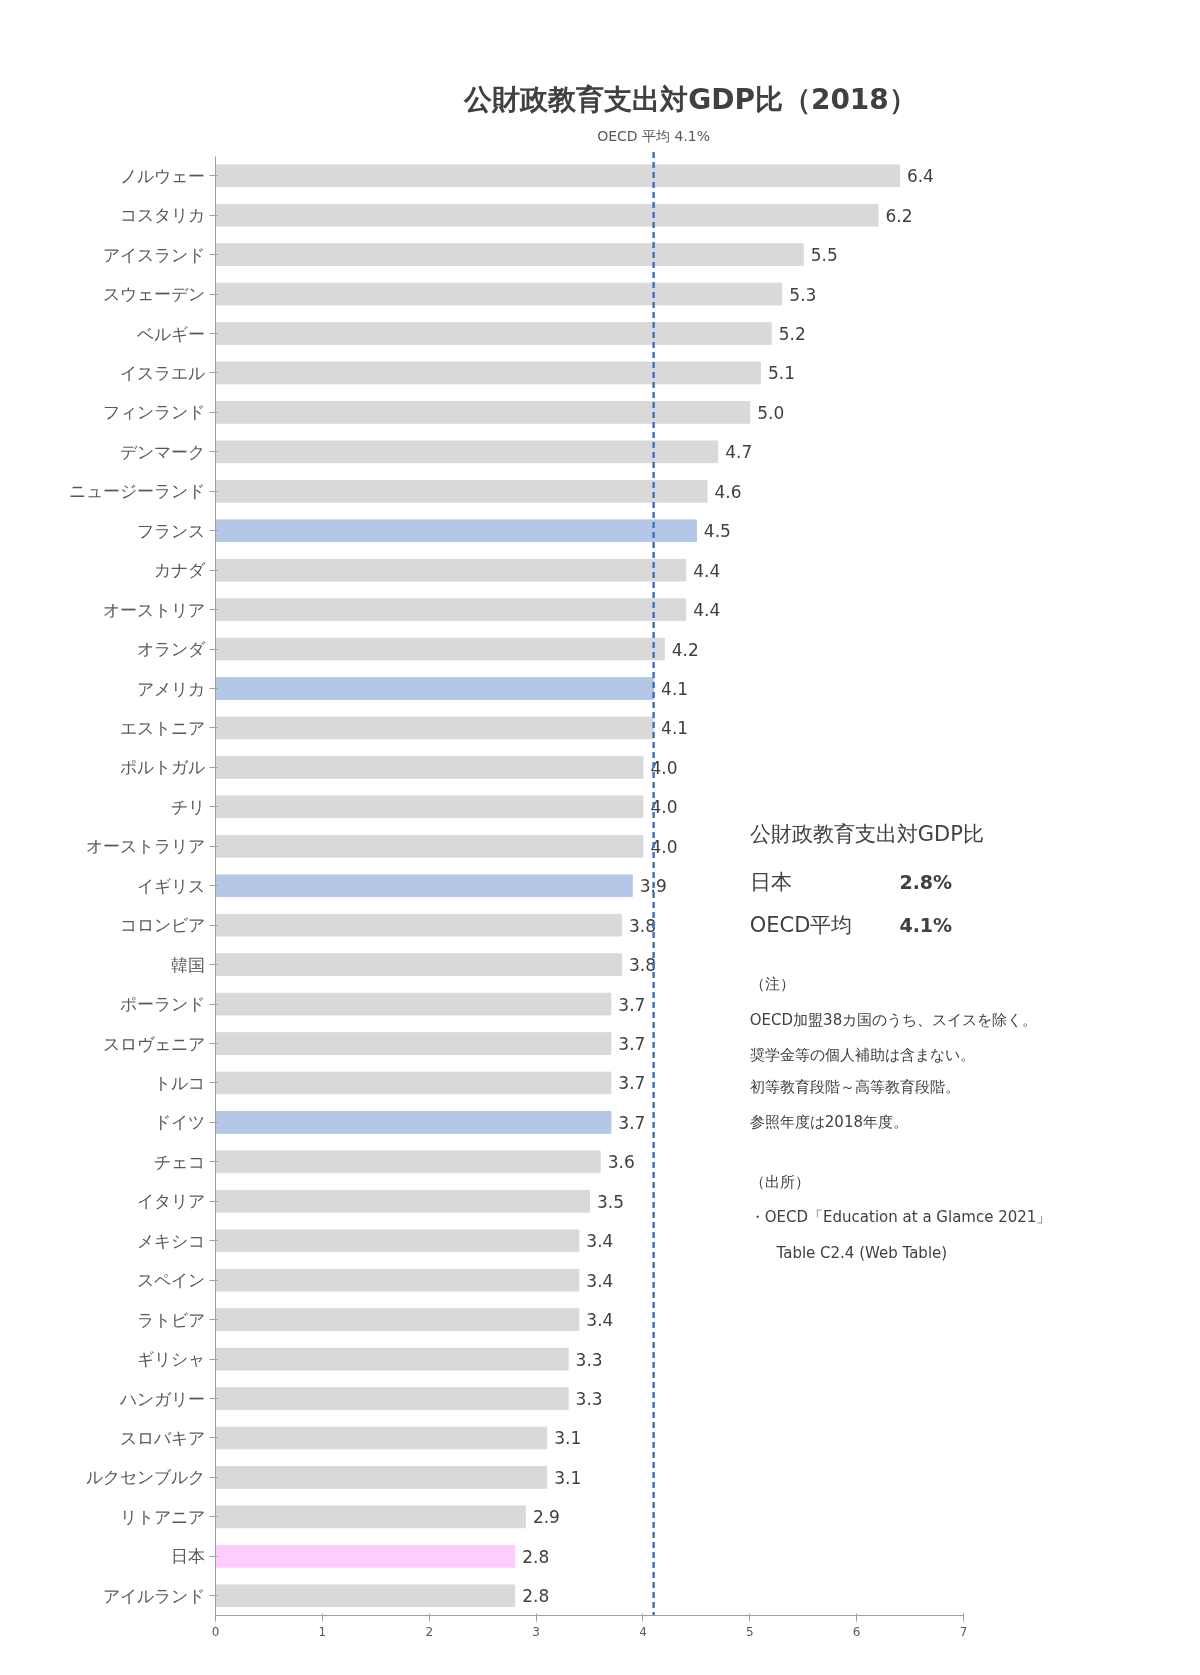 The height and width of the screenshot is (1675, 1200). I want to click on x-tick-label: 4, so click(643, 1631).